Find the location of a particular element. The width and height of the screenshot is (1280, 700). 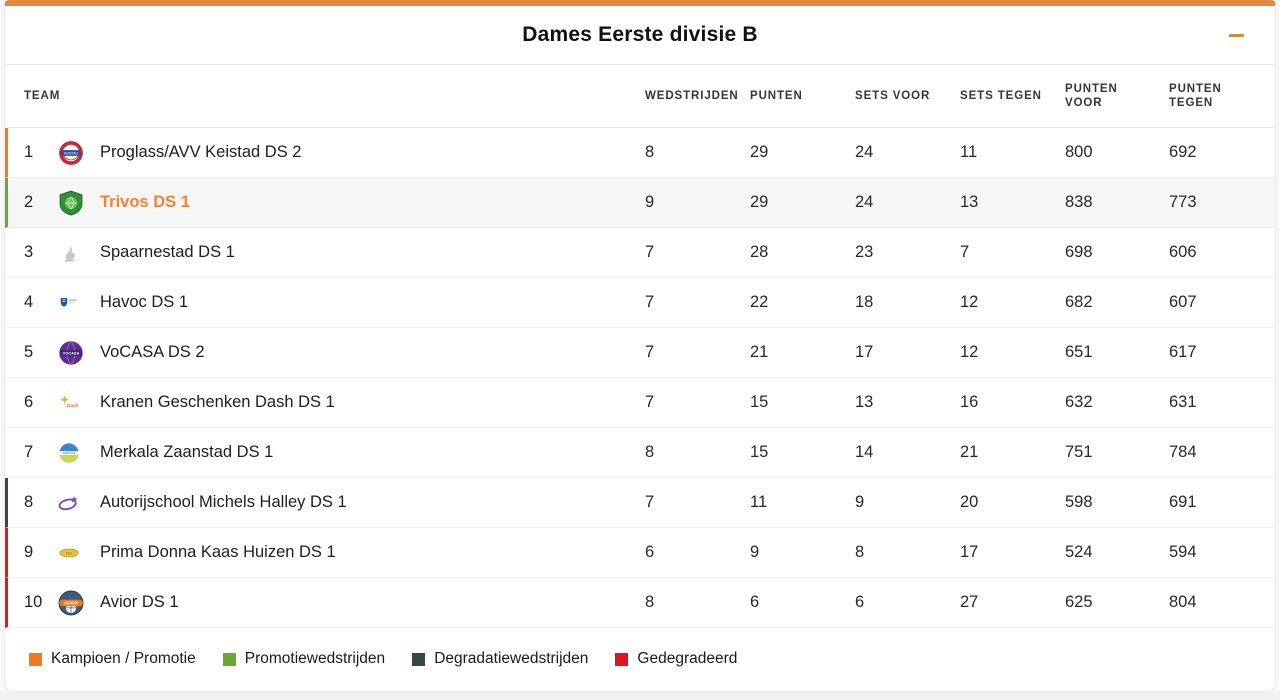

svg-text: PDK is located at coordinates (69, 553).